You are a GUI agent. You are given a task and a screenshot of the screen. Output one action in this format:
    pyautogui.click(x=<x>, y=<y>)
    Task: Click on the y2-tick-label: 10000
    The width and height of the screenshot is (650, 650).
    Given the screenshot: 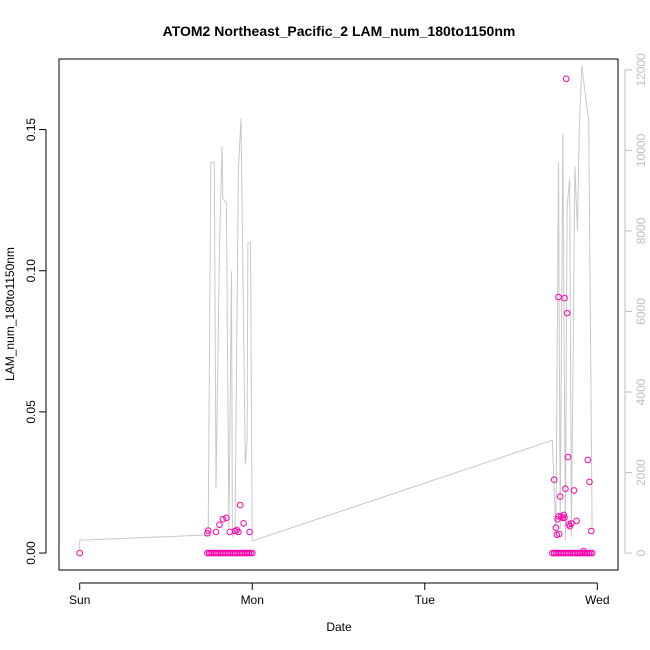 What is the action you would take?
    pyautogui.click(x=641, y=150)
    